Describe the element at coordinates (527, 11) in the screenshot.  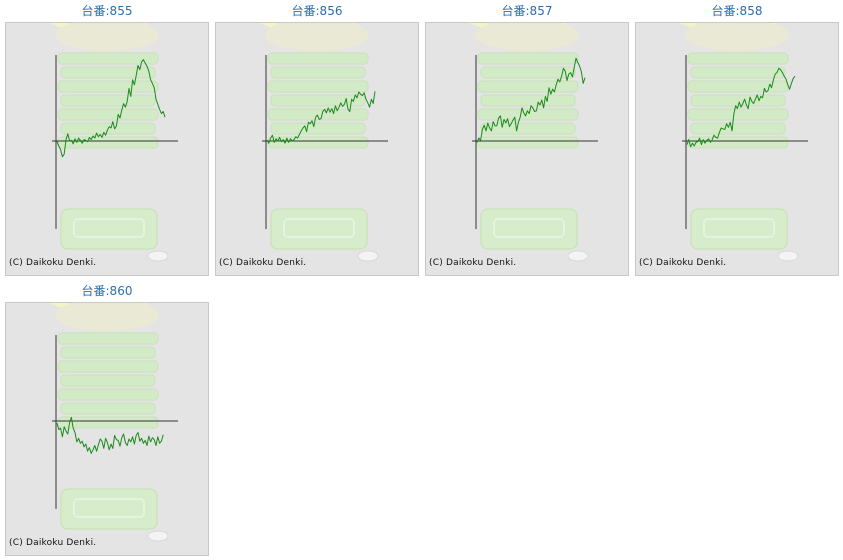
I see `machine-number-link: 台番:857` at that location.